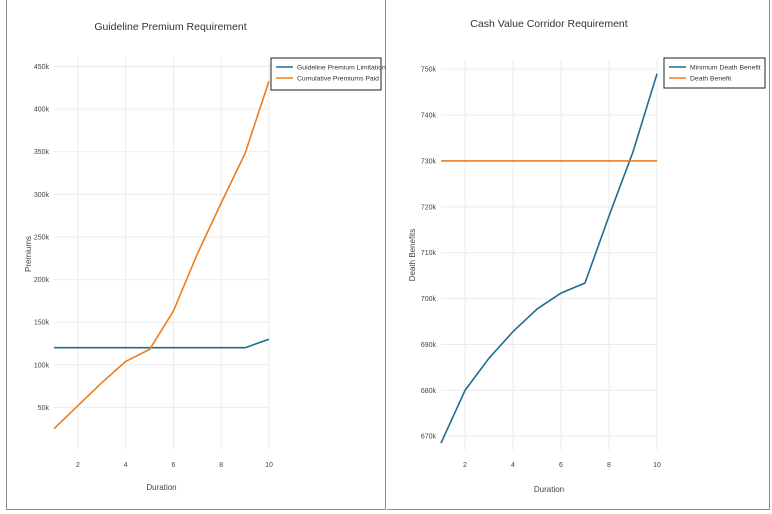  Describe the element at coordinates (42, 237) in the screenshot. I see `y-tick-label: 250k` at that location.